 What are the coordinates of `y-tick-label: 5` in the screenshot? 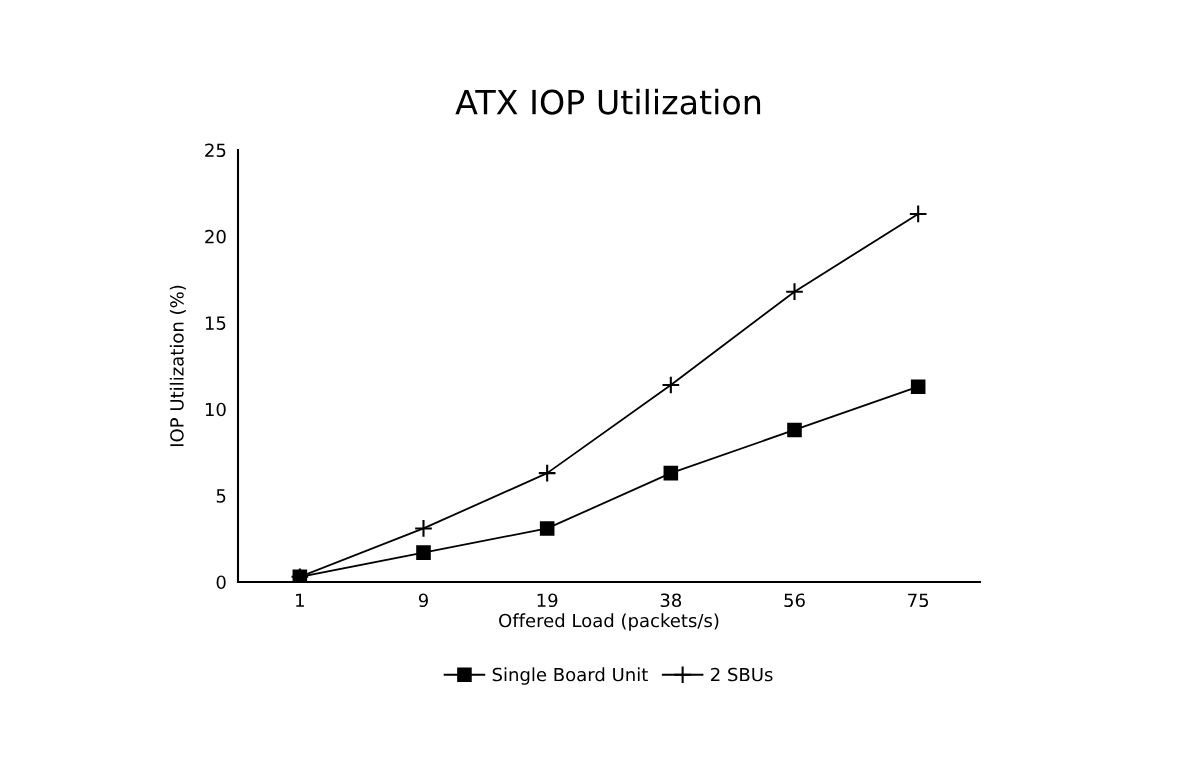 It's located at (221, 496).